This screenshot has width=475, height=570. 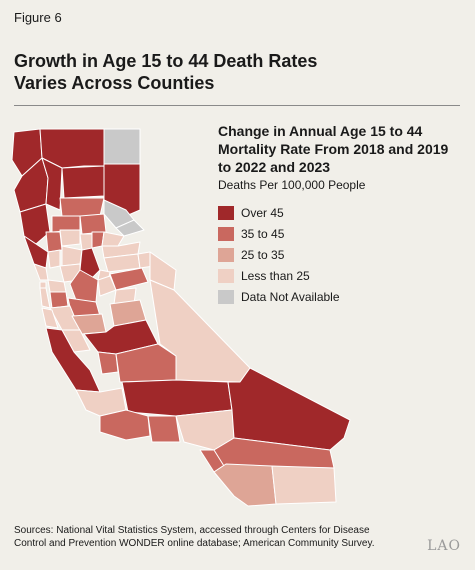 What do you see at coordinates (263, 254) in the screenshot?
I see `legend-item-label: 25 to 35` at bounding box center [263, 254].